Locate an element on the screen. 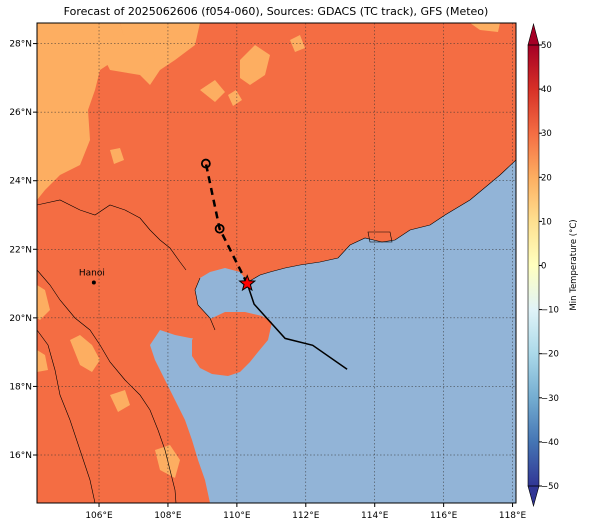 The image size is (591, 528). city-label: Hanoi is located at coordinates (92, 274).